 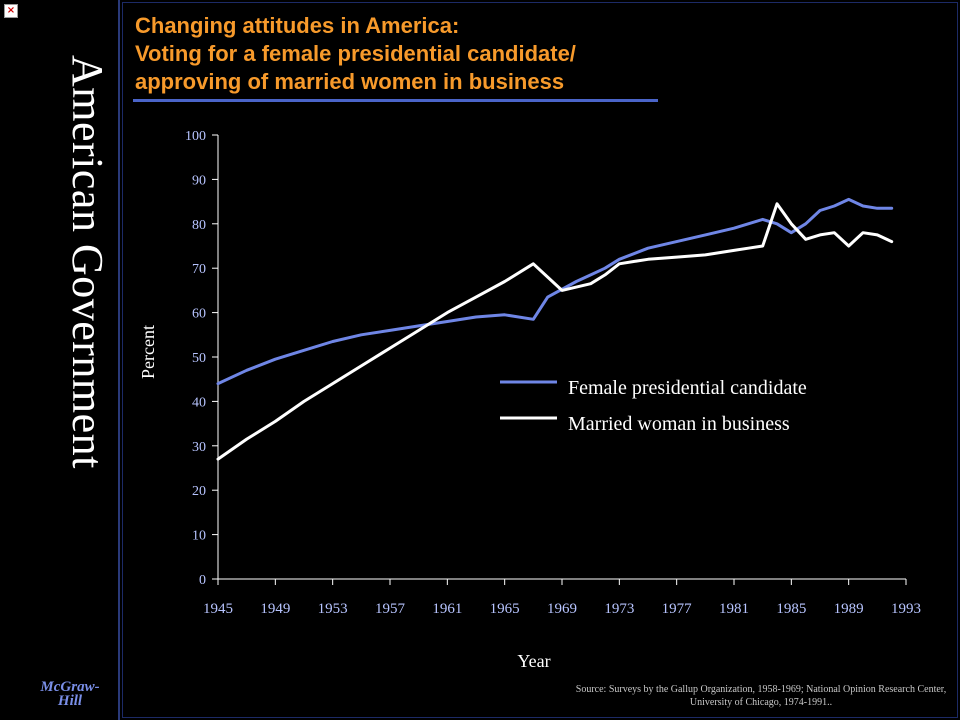 I want to click on legend-label-2: Married woman in business, so click(x=679, y=424).